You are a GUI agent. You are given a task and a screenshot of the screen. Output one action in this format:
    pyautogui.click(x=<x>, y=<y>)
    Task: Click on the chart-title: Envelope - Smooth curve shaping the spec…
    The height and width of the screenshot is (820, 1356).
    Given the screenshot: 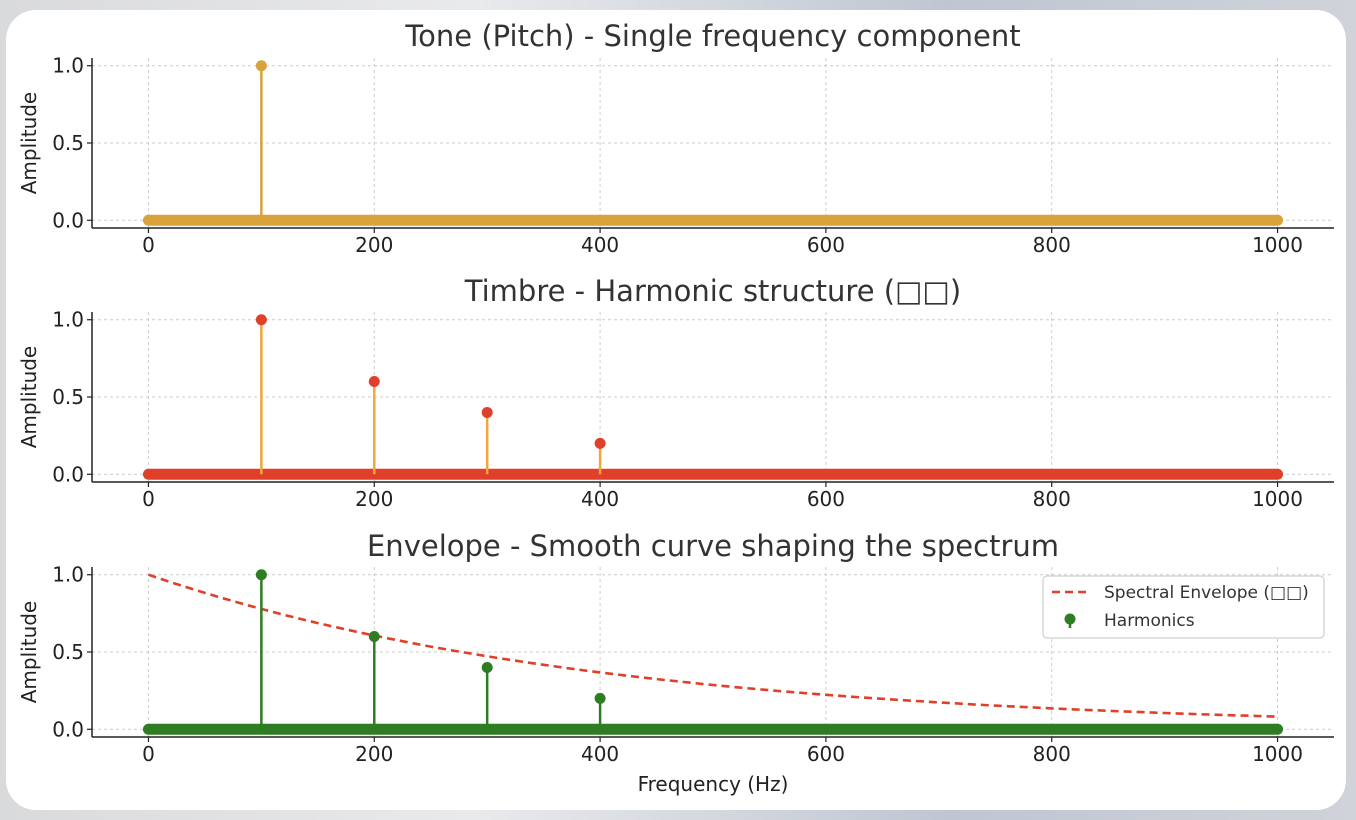 What is the action you would take?
    pyautogui.click(x=713, y=546)
    